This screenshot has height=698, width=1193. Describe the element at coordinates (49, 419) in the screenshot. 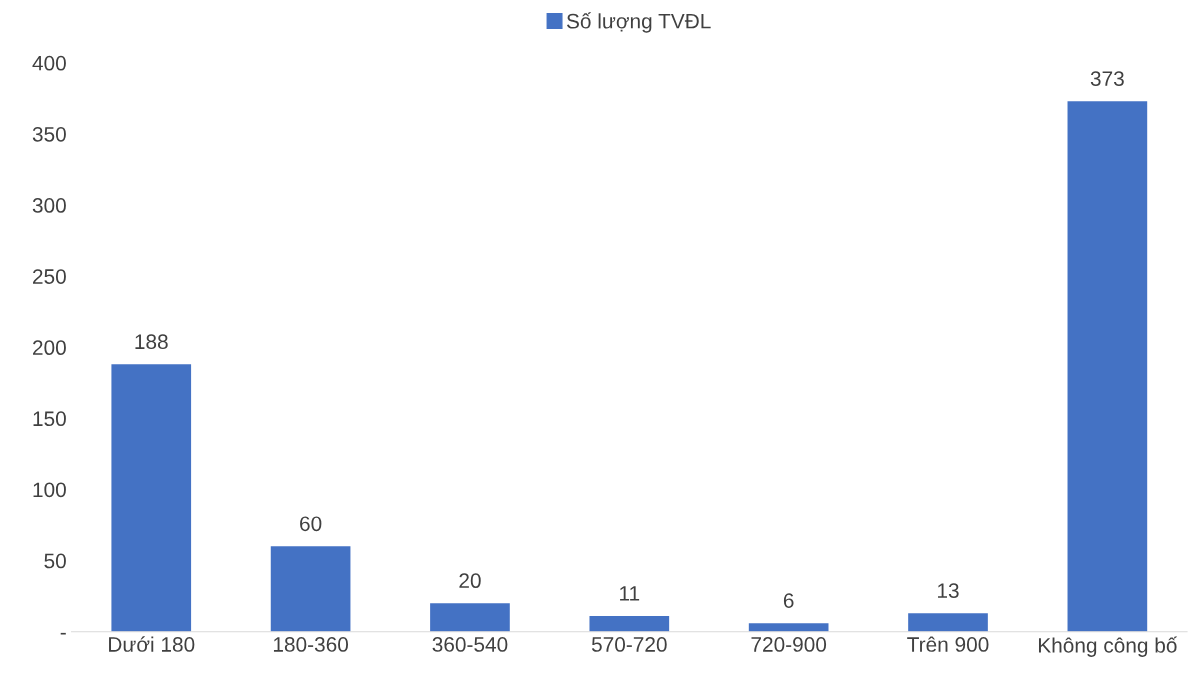

I see `y-tick-label: 150` at that location.